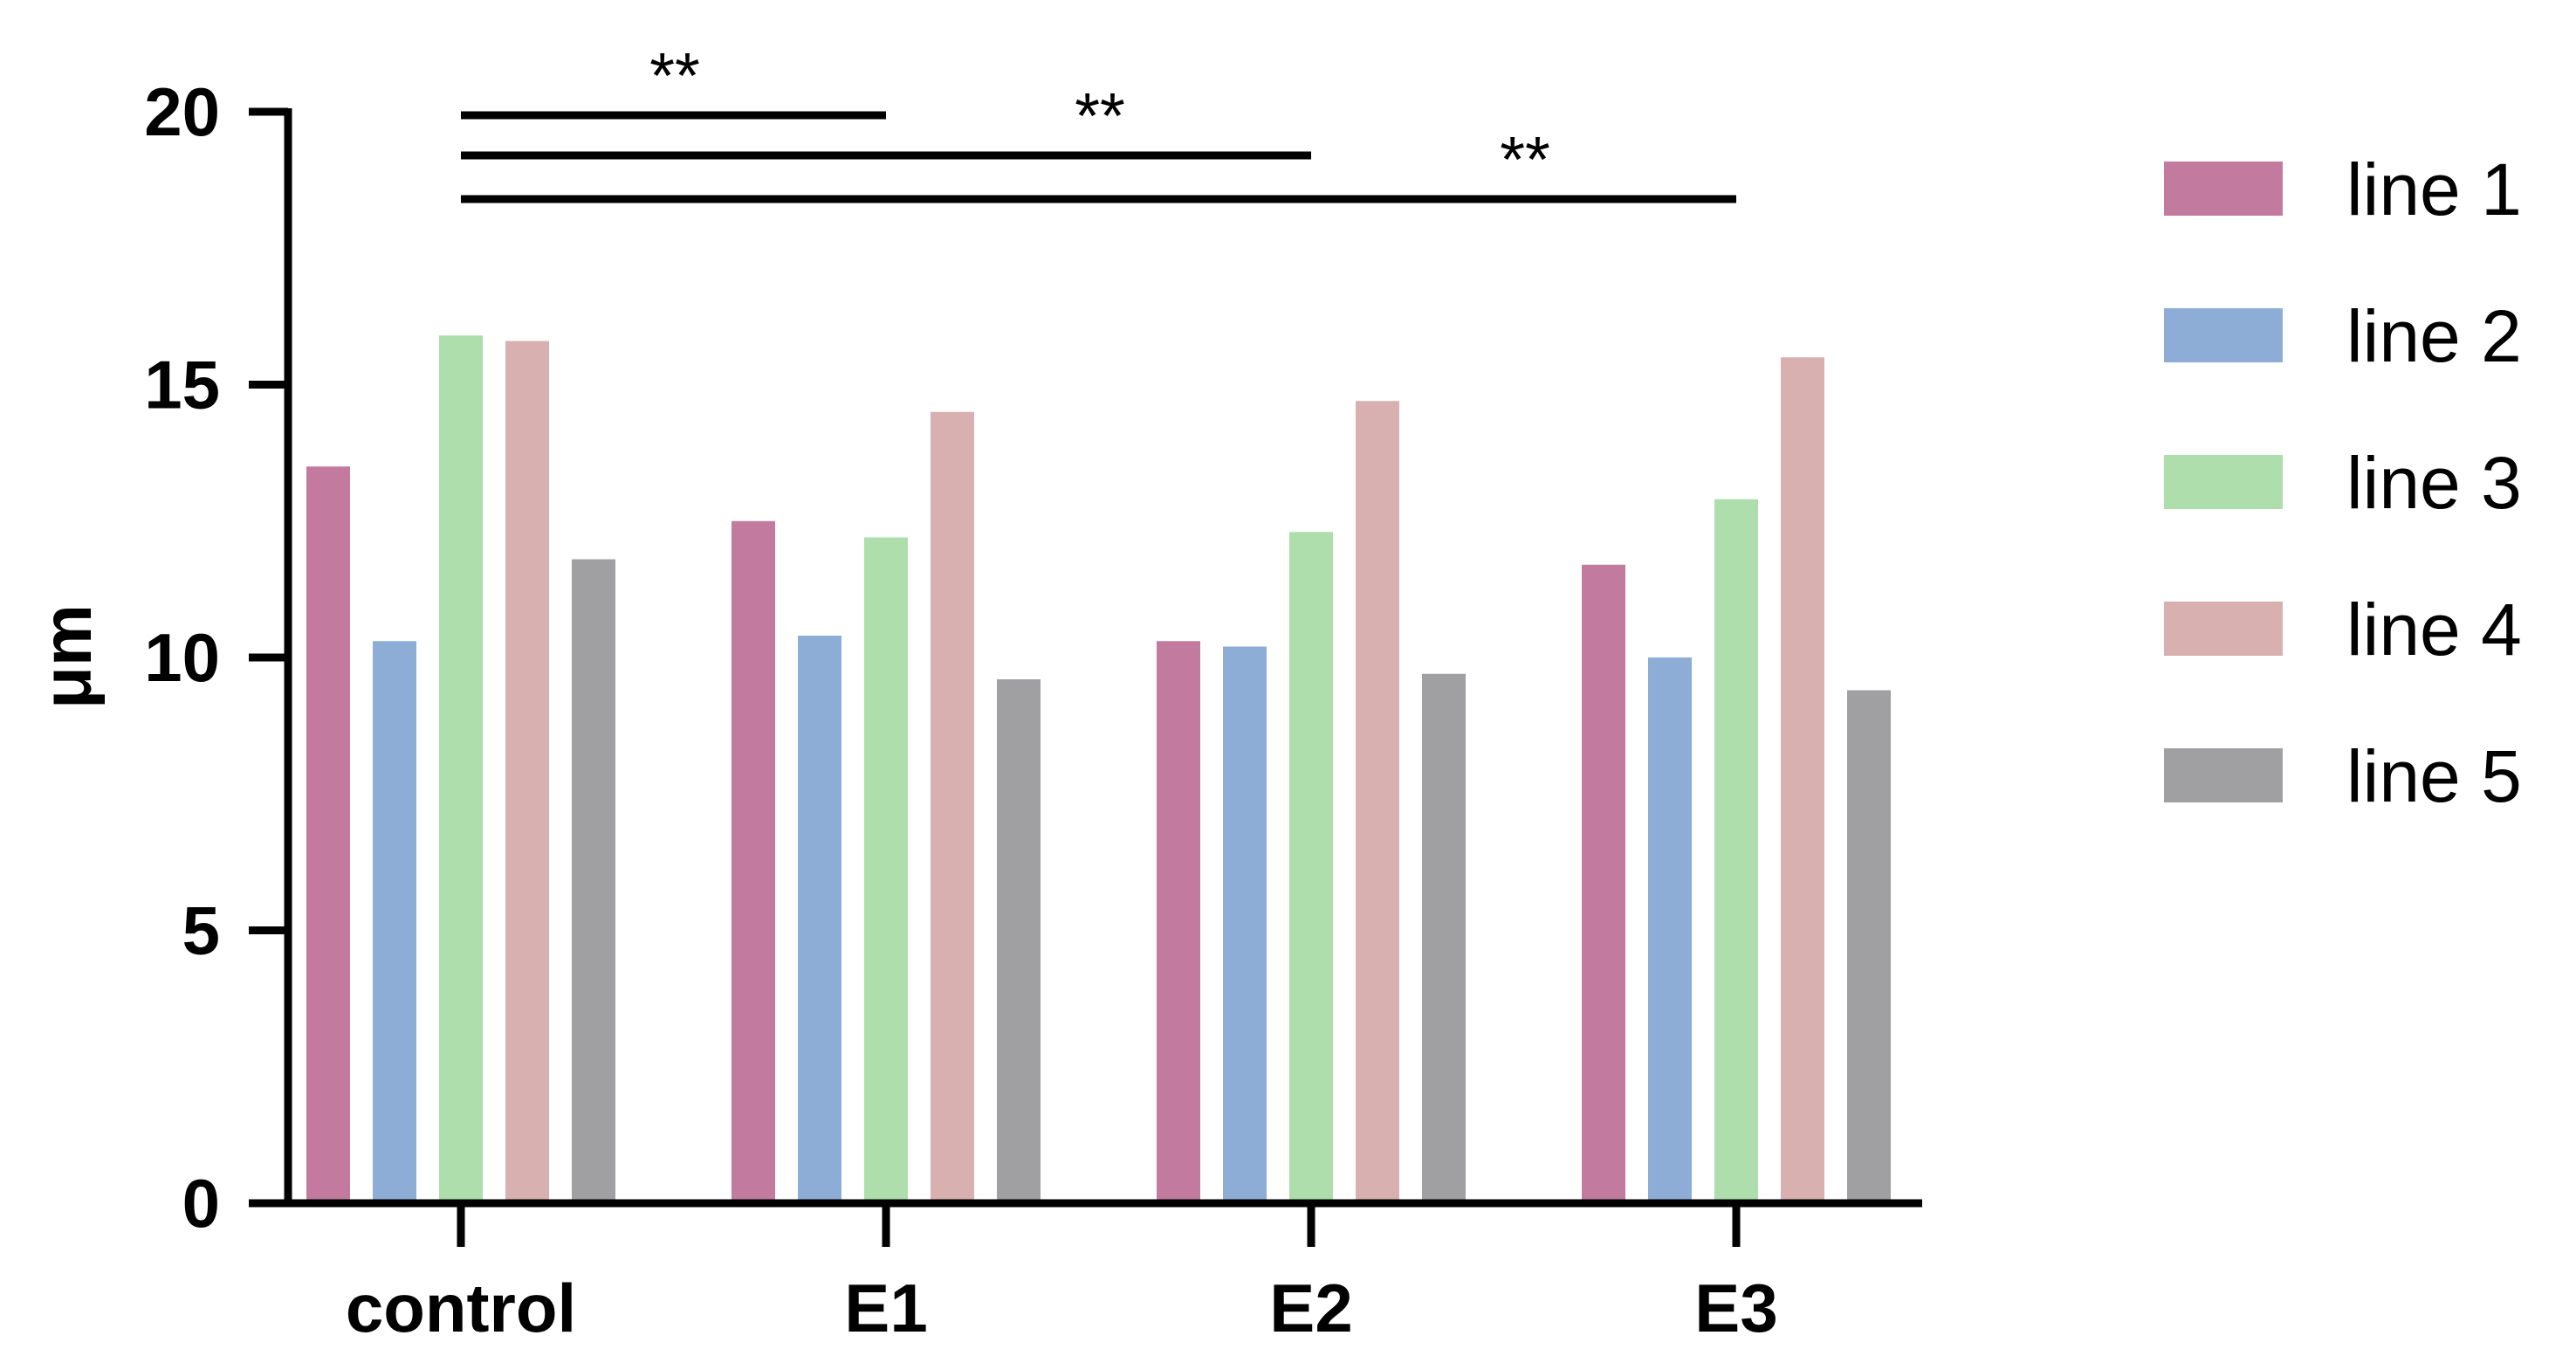 The height and width of the screenshot is (1363, 2576). What do you see at coordinates (2434, 190) in the screenshot?
I see `legend-label-line-1: line 1` at bounding box center [2434, 190].